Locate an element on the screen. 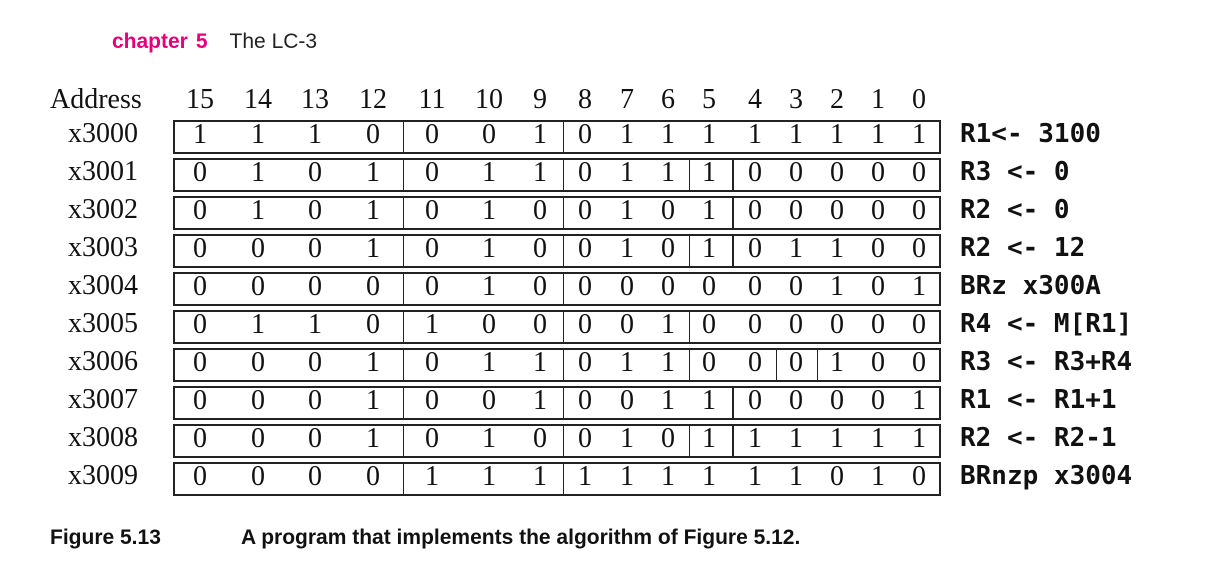 The width and height of the screenshot is (1212, 584). row-address: x3004 is located at coordinates (103, 285).